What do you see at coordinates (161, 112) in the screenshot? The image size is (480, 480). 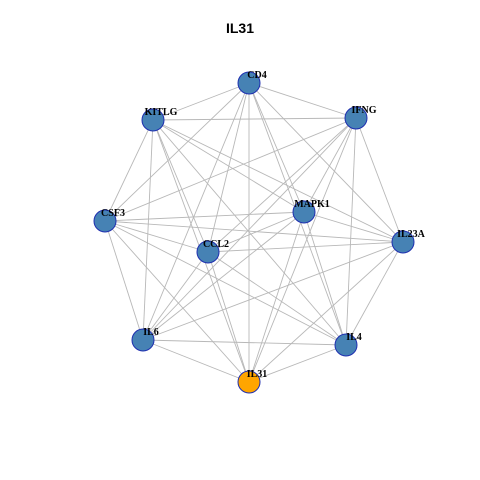 I see `node-label: KITLG` at bounding box center [161, 112].